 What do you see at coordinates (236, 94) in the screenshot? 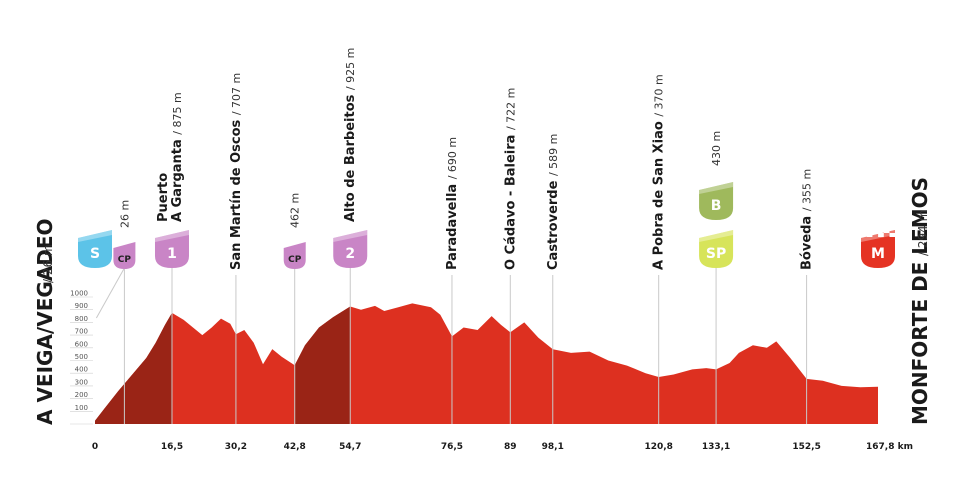
I see `waypoint-altitude: / 707 m` at bounding box center [236, 94].